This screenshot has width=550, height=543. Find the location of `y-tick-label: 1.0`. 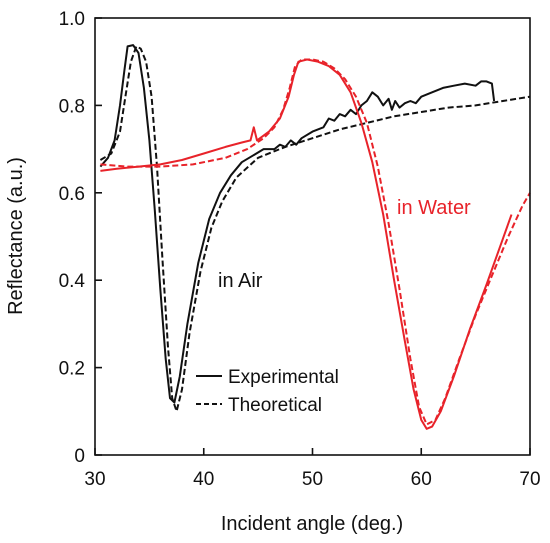

y-tick-label: 1.0 is located at coordinates (72, 19).